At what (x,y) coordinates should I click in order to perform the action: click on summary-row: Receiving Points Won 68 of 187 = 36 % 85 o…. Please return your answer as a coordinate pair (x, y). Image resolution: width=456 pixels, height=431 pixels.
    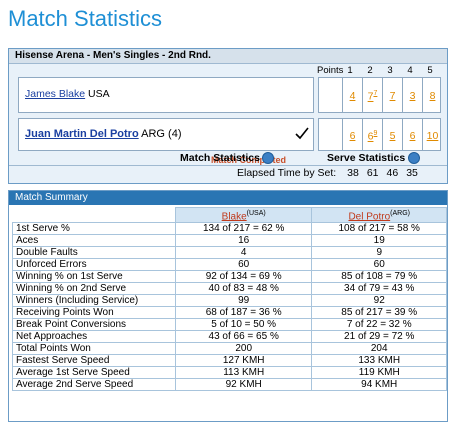
    Looking at the image, I should click on (229, 313).